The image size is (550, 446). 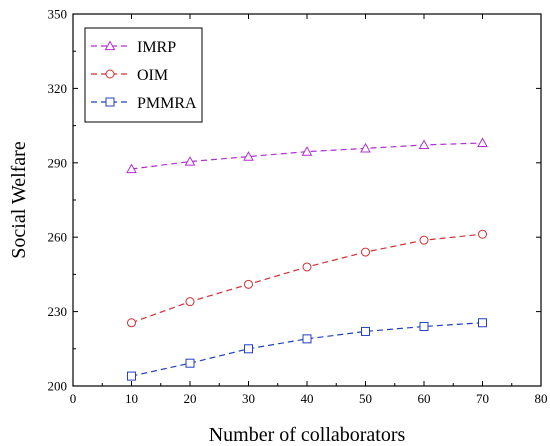 I want to click on x-tick-label: 30, so click(x=248, y=398).